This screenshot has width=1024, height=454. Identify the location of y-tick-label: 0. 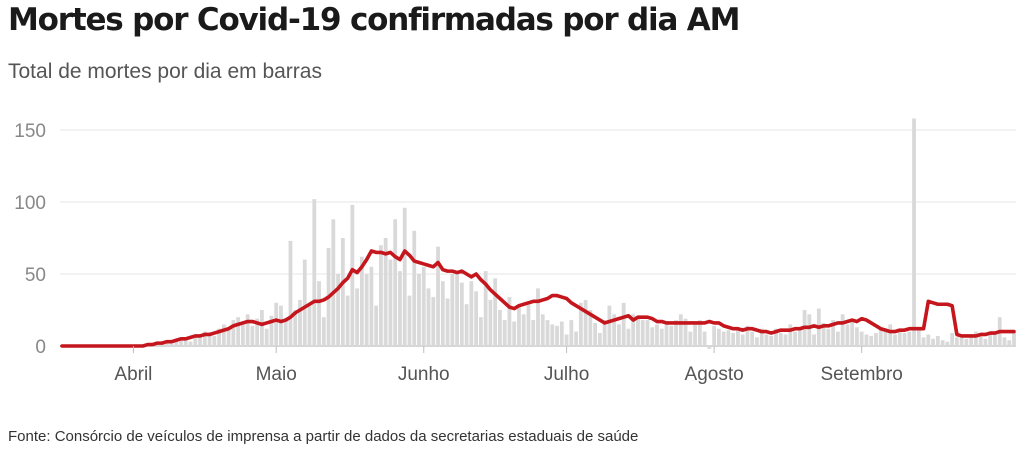
(40, 347).